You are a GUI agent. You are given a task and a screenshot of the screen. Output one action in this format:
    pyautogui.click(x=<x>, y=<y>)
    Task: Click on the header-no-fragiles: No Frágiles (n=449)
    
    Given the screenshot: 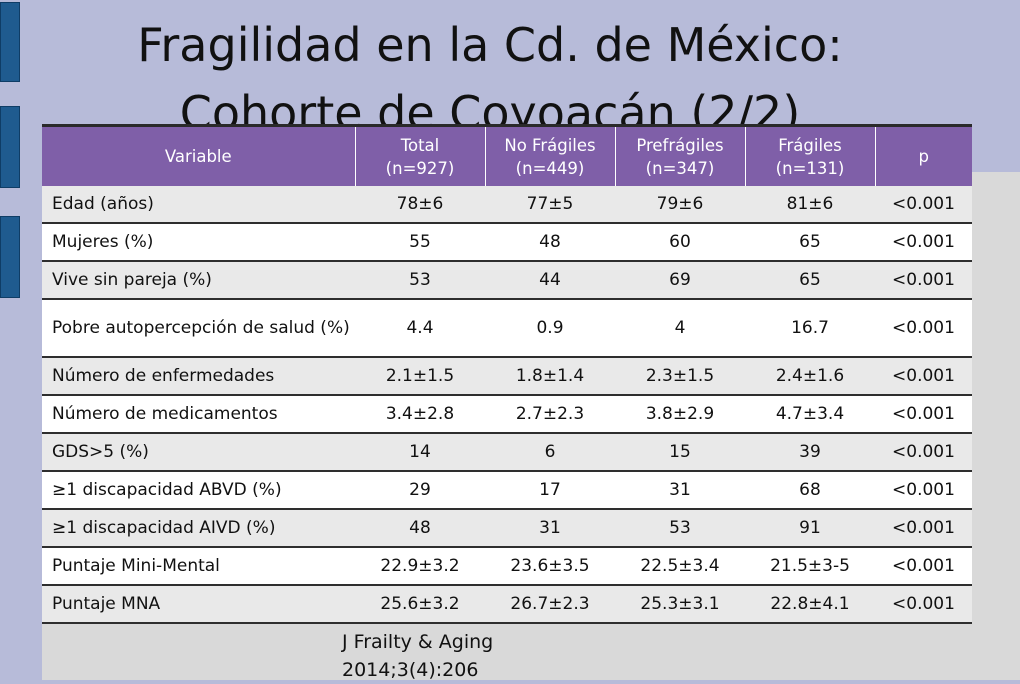 What is the action you would take?
    pyautogui.click(x=549, y=155)
    